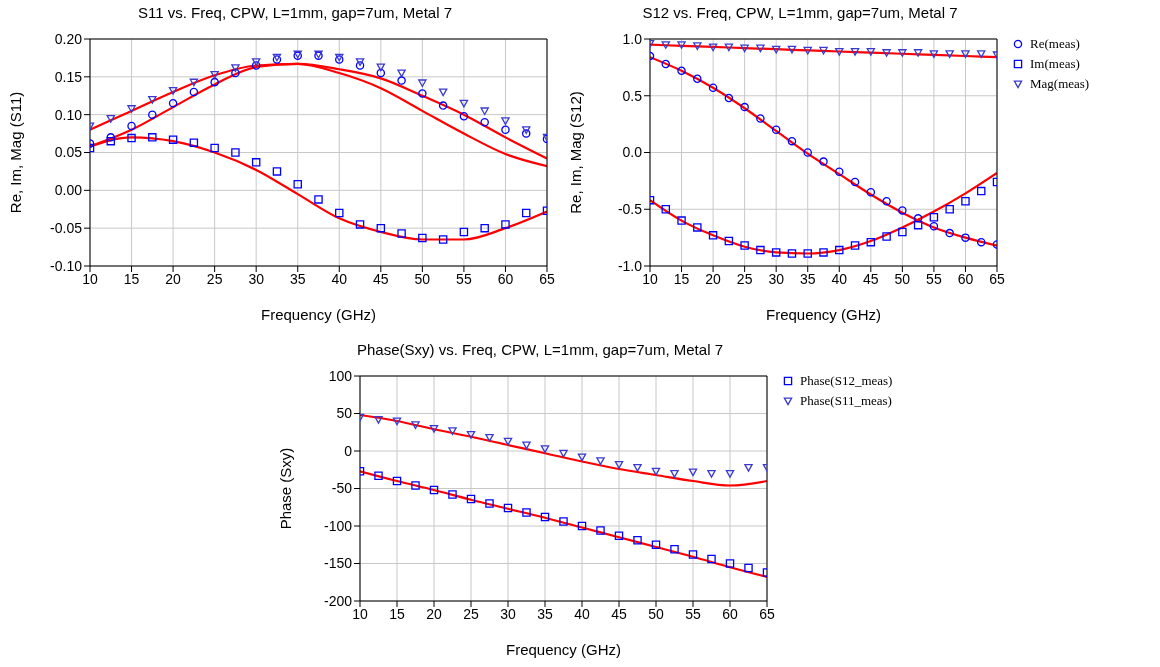 Image resolution: width=1160 pixels, height=667 pixels. I want to click on y-tick-label: -100, so click(338, 525).